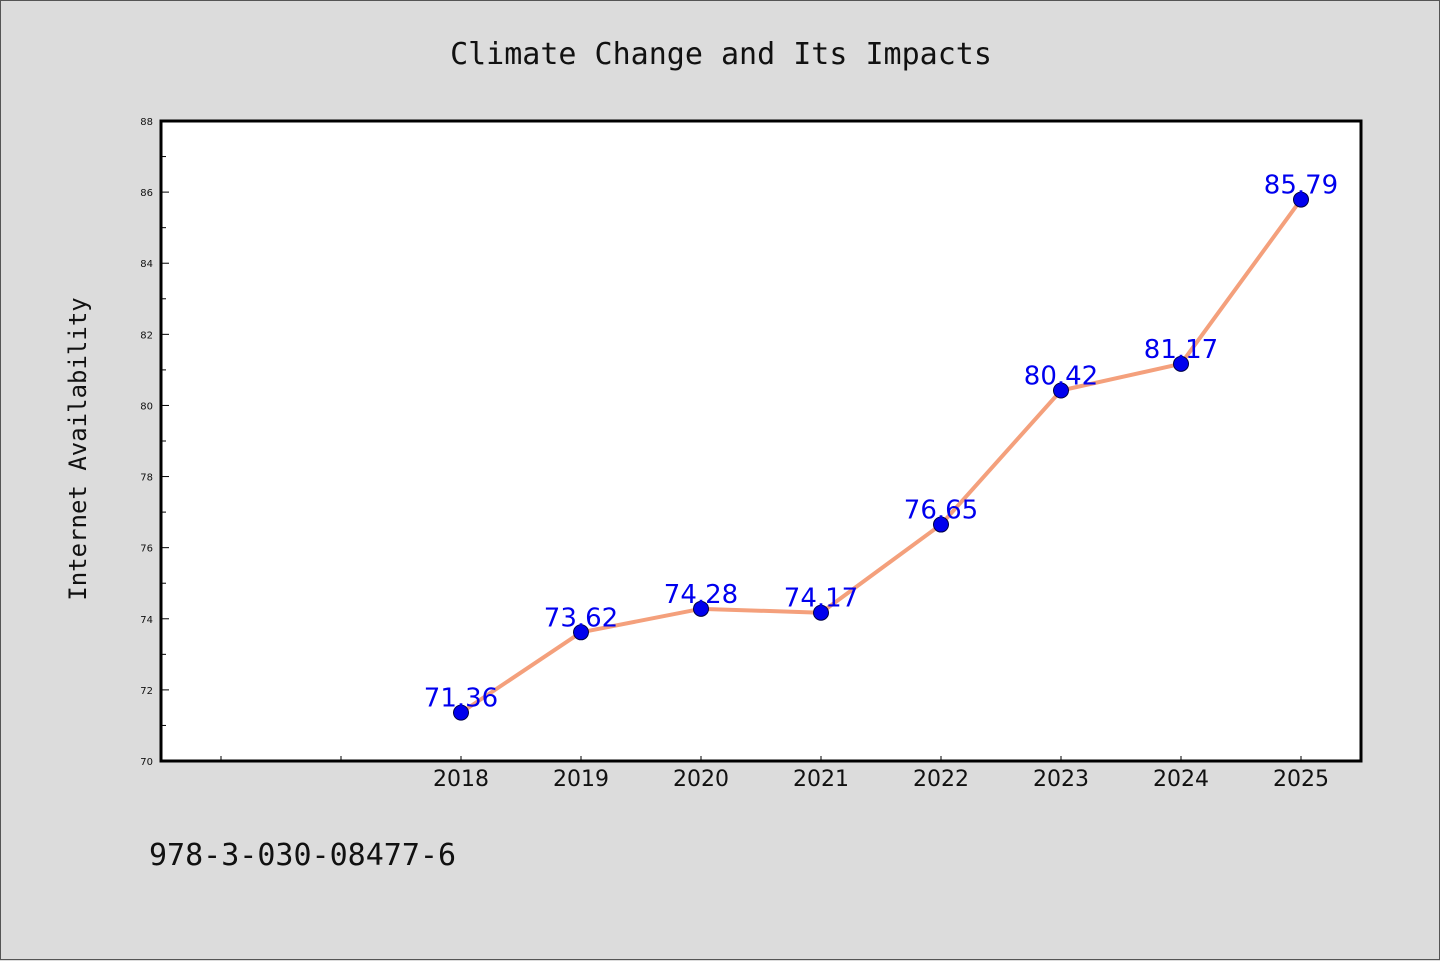 The image size is (1440, 961). I want to click on data-label: 85.79, so click(1301, 186).